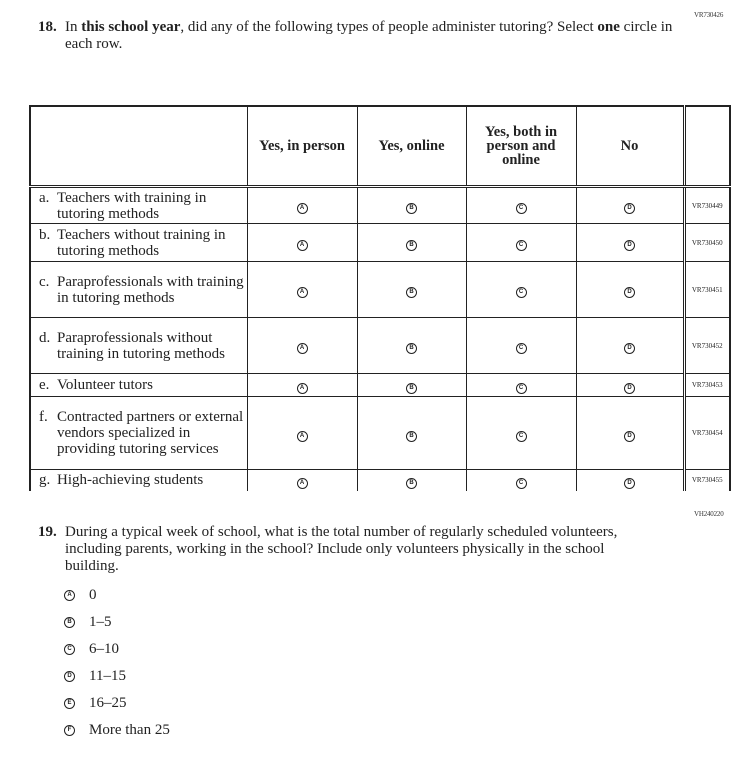 Image resolution: width=748 pixels, height=772 pixels. I want to click on option-label: 16–25, so click(108, 703).